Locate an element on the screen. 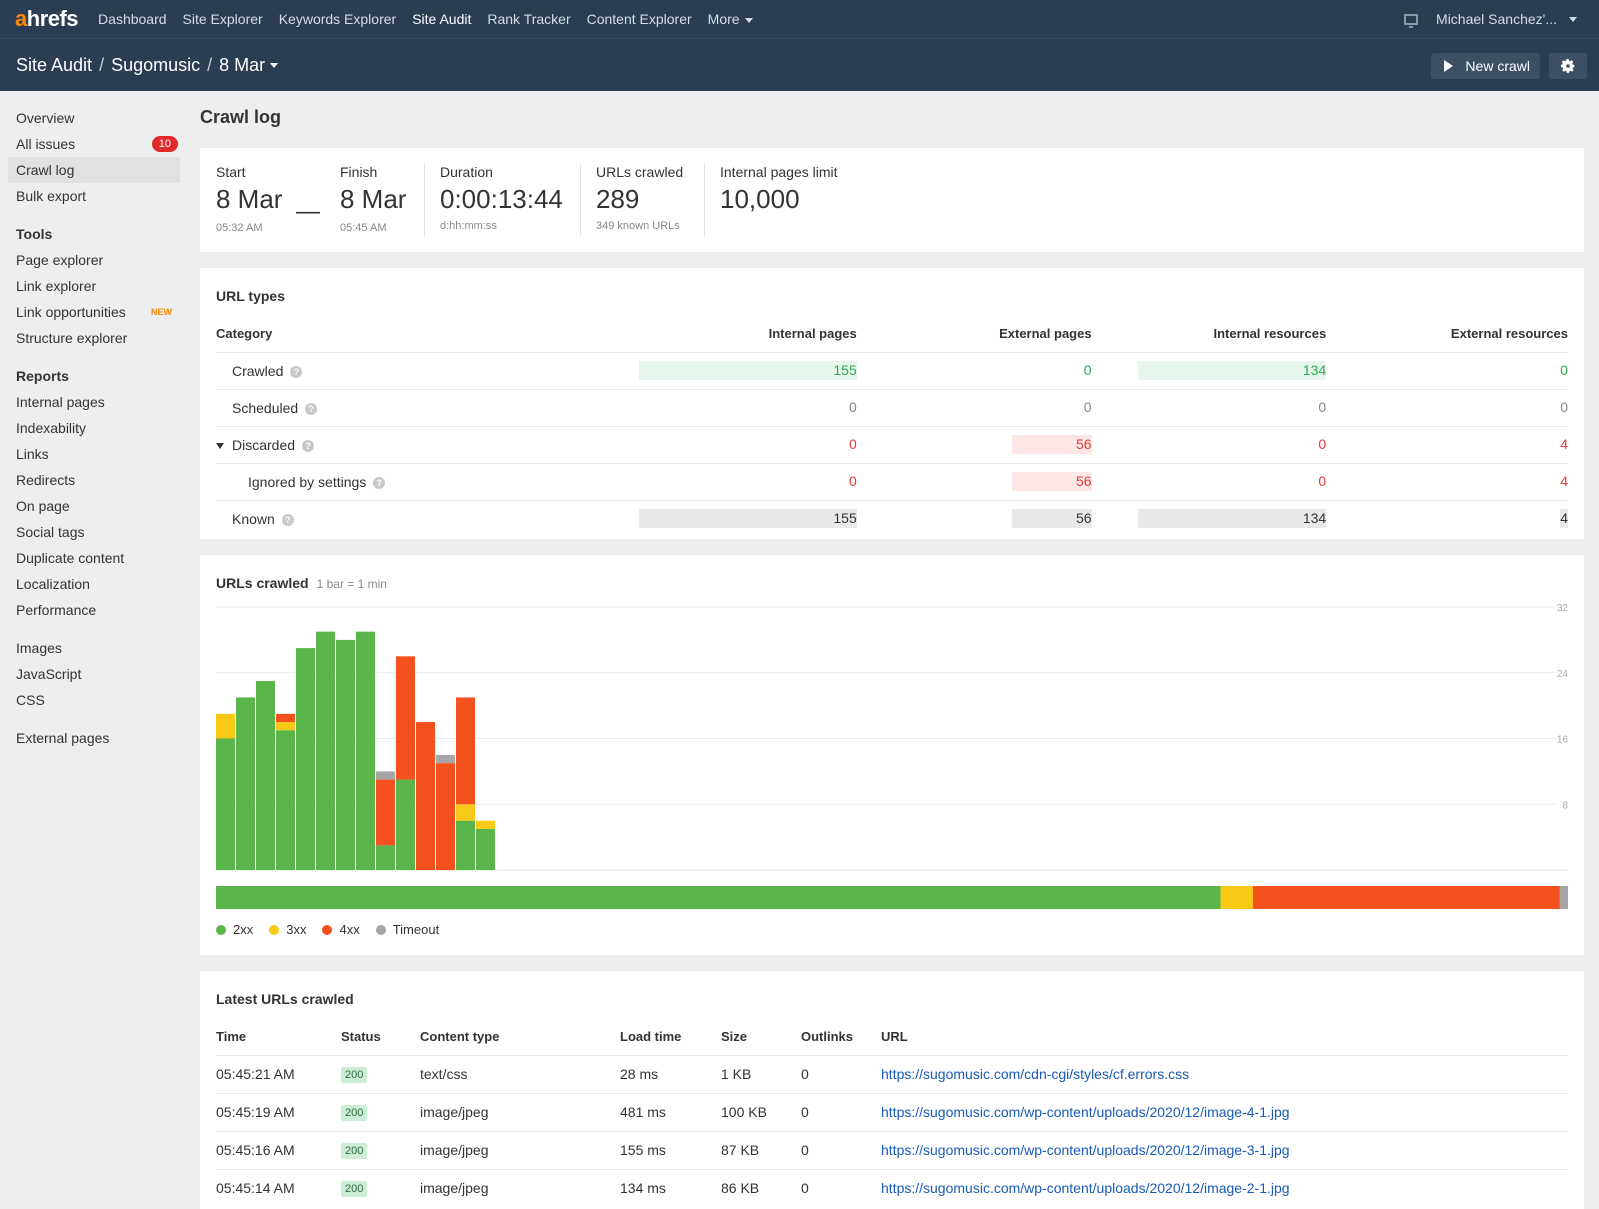 The width and height of the screenshot is (1599, 1209). sidebar-item-social-tags: Social tags is located at coordinates (50, 532).